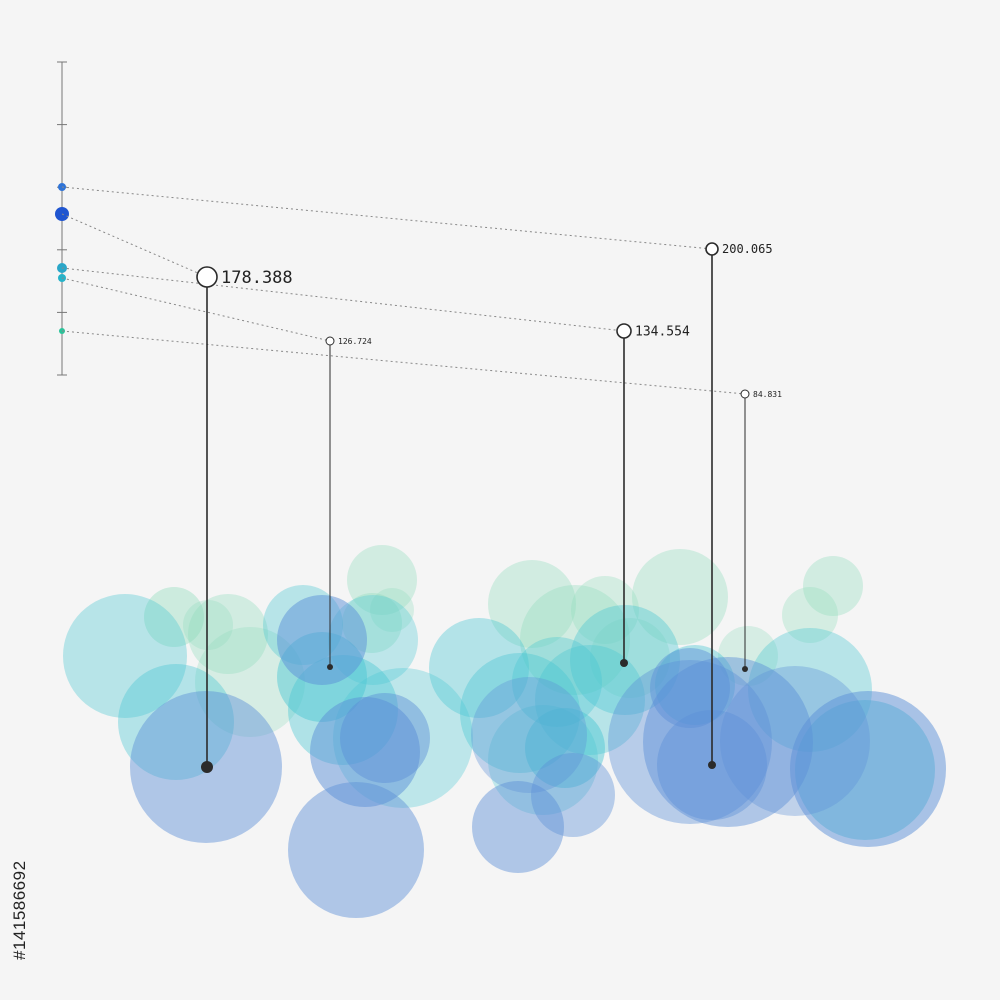 Image resolution: width=1000 pixels, height=1000 pixels. What do you see at coordinates (19, 910) in the screenshot?
I see `stock-id-text: #141586692` at bounding box center [19, 910].